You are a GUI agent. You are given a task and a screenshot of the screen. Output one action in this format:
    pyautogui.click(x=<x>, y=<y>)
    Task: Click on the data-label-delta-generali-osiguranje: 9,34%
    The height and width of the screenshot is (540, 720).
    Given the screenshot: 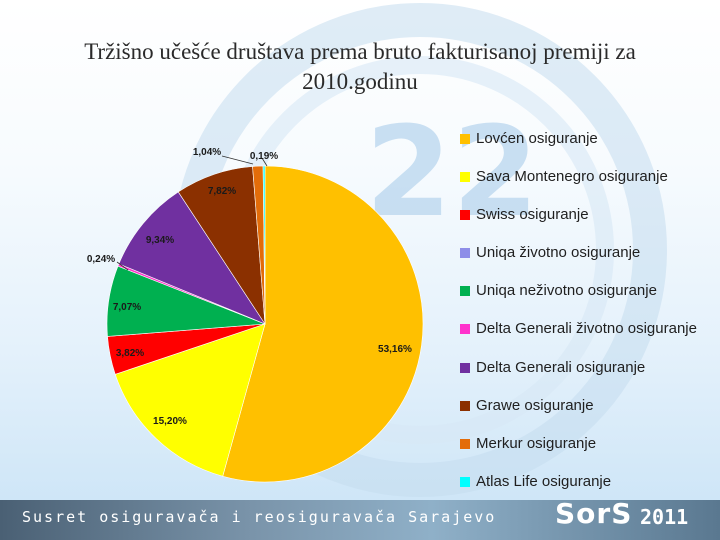 What is the action you would take?
    pyautogui.click(x=160, y=240)
    